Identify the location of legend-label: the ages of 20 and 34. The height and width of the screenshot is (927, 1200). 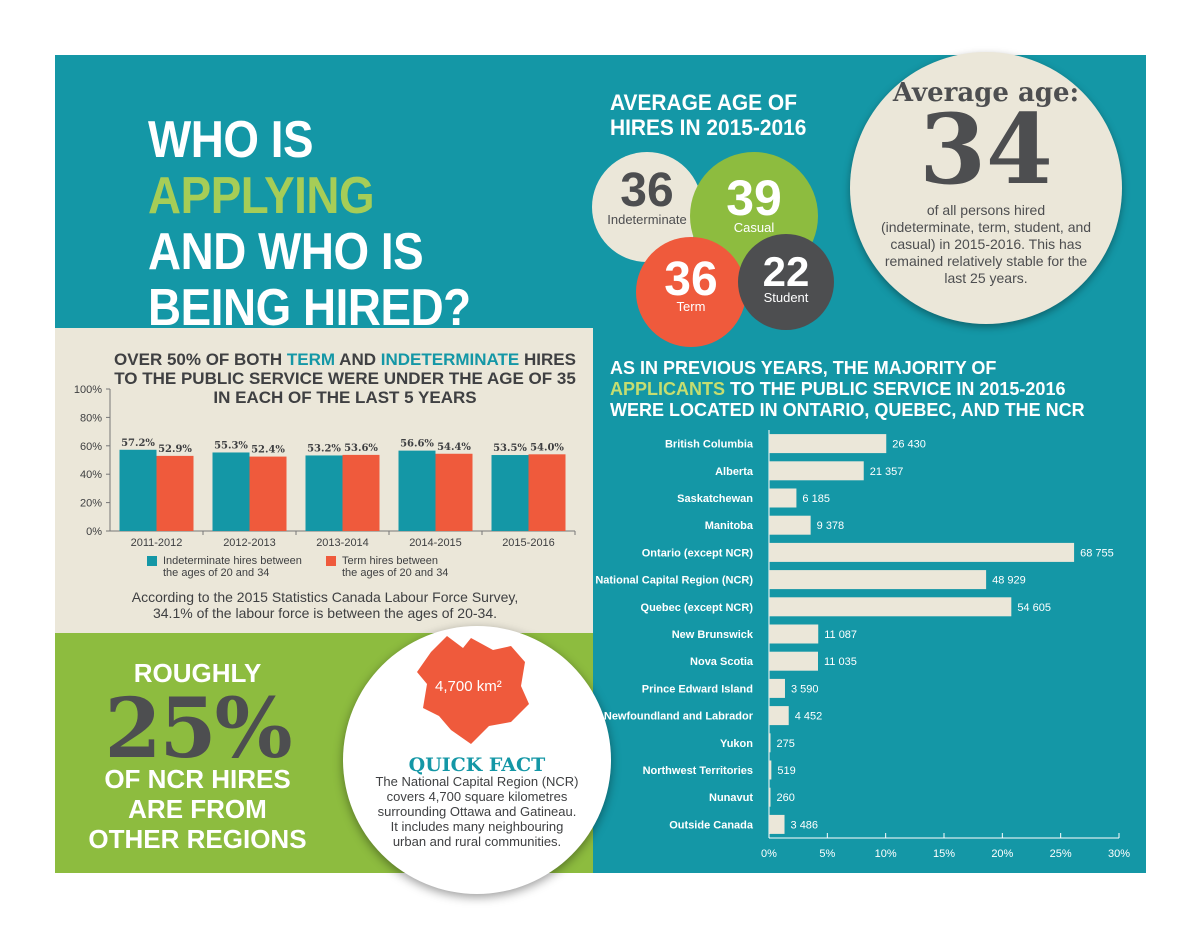
(216, 573).